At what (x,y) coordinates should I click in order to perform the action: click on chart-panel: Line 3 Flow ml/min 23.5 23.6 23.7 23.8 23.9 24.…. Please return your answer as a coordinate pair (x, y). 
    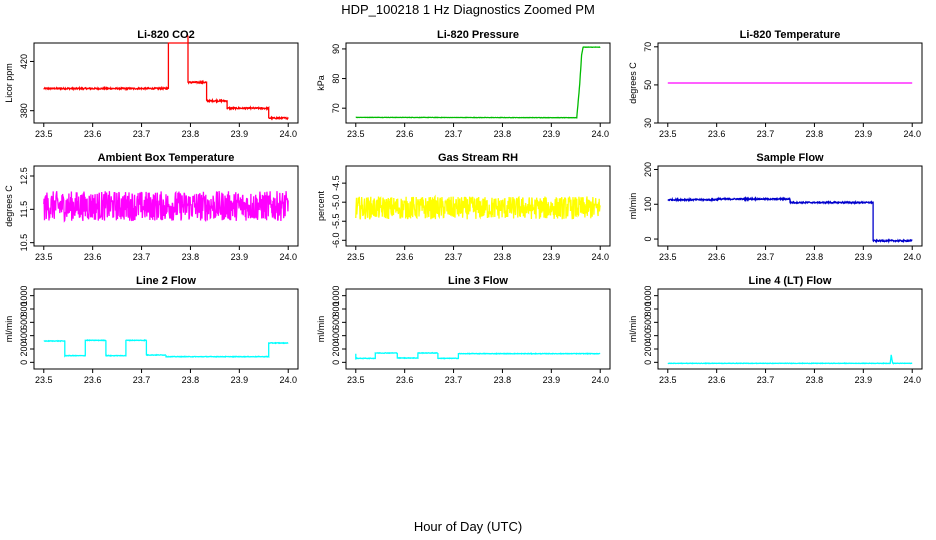
    Looking at the image, I should click on (463, 330).